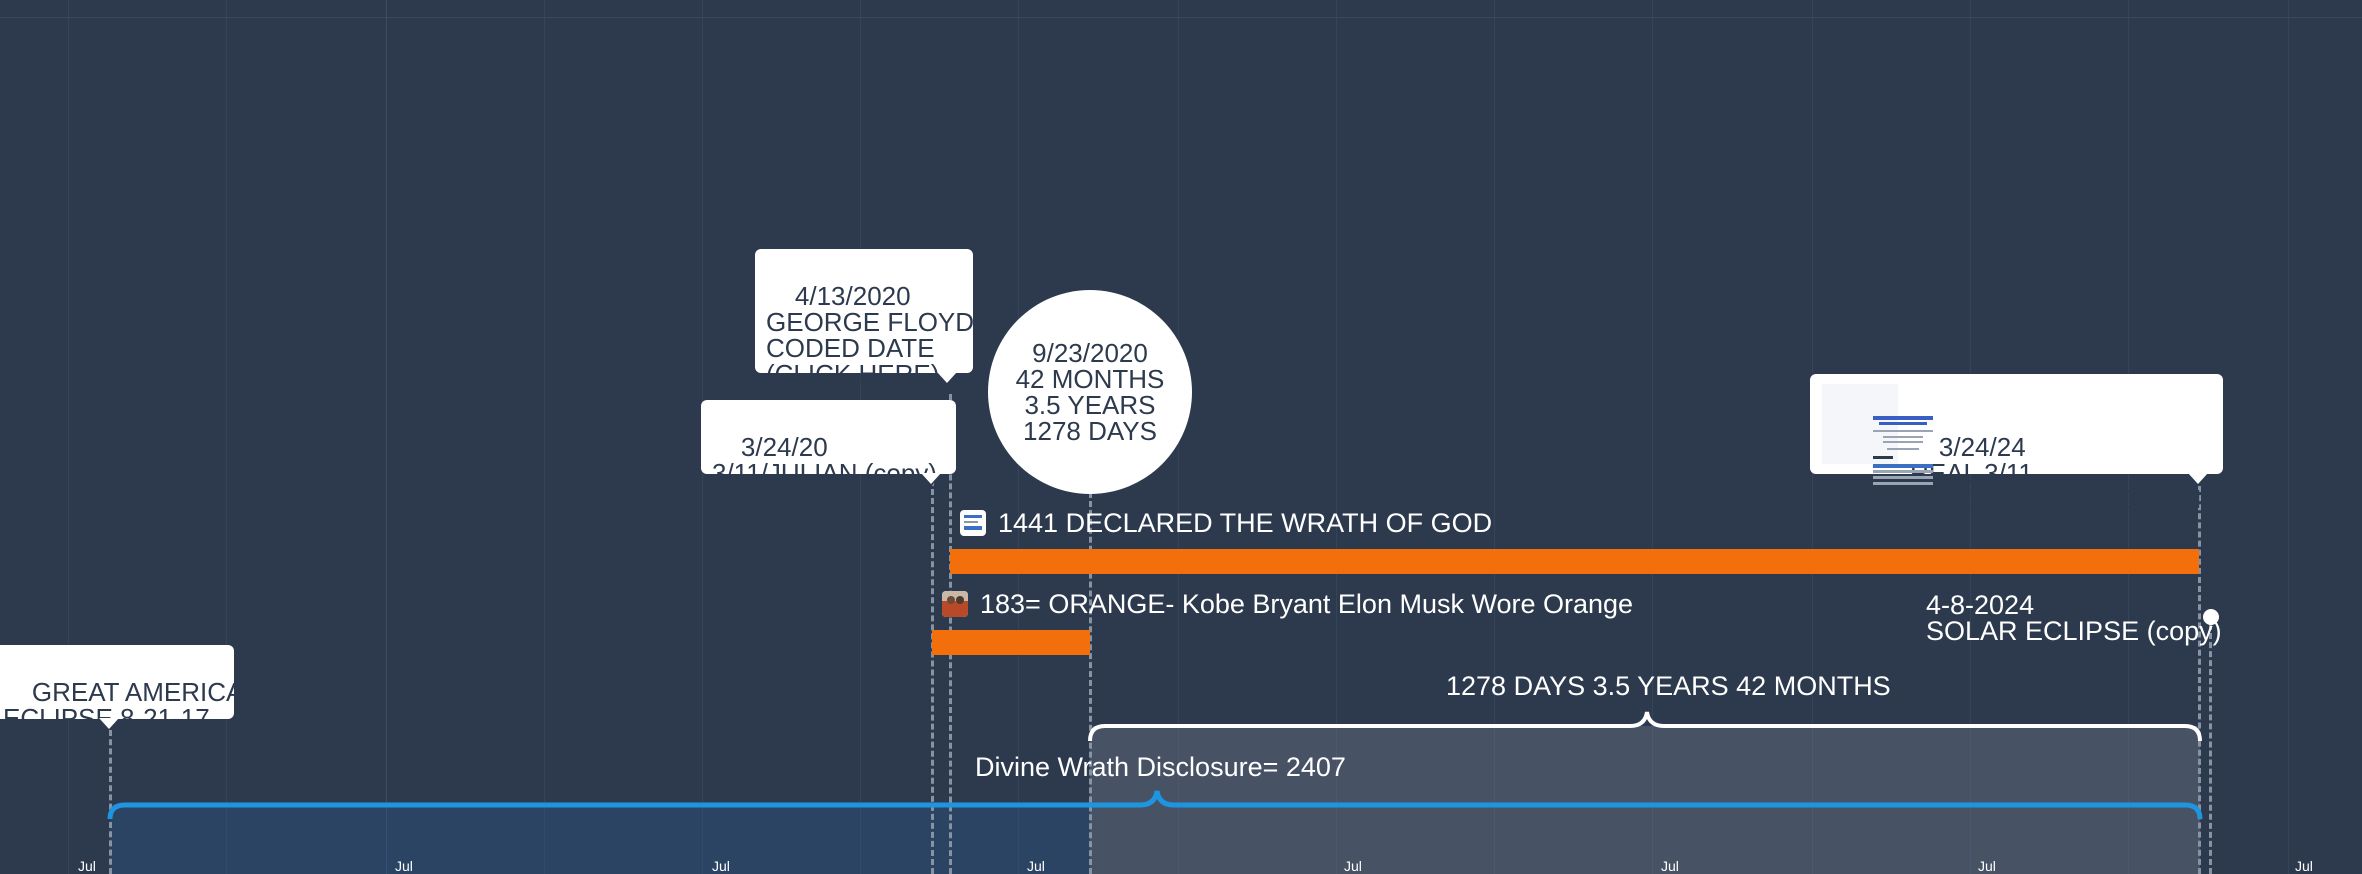 This screenshot has height=874, width=2362. I want to click on event-line-bubble, so click(1090, 683).